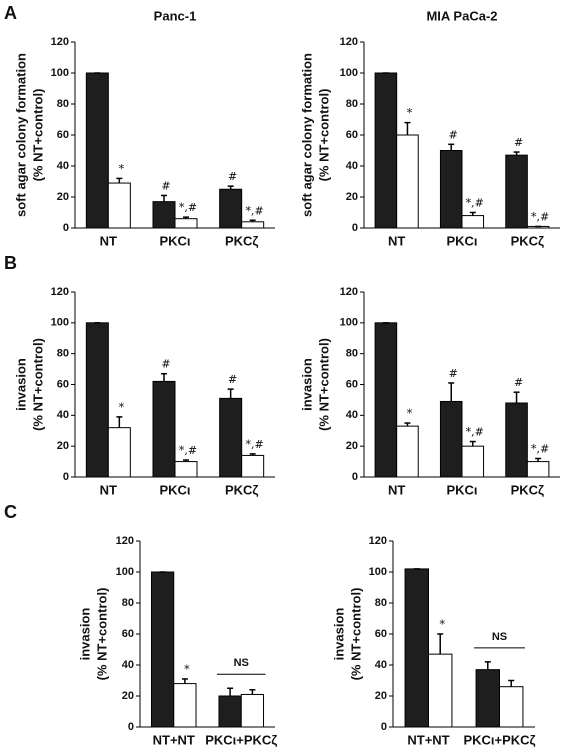 The width and height of the screenshot is (576, 753). Describe the element at coordinates (10, 13) in the screenshot. I see `panel-label: A` at that location.